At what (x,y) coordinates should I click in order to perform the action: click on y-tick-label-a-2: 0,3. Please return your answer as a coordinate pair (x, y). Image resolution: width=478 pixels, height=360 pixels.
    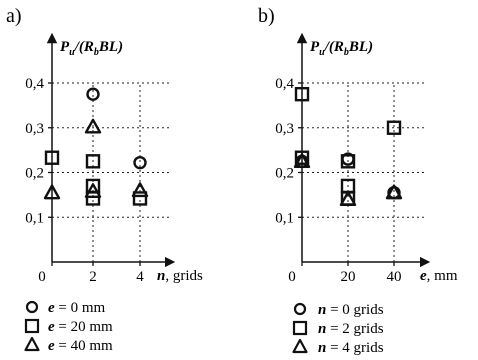
    Looking at the image, I should click on (34, 129).